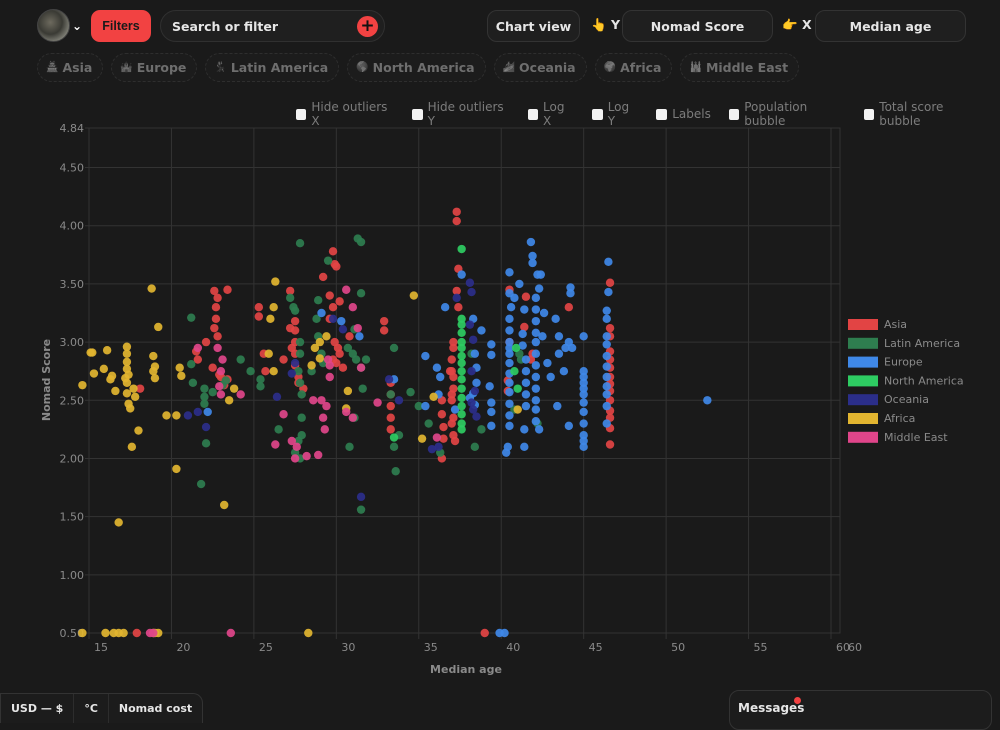  I want to click on x-axis-tag-label: X, so click(806, 24).